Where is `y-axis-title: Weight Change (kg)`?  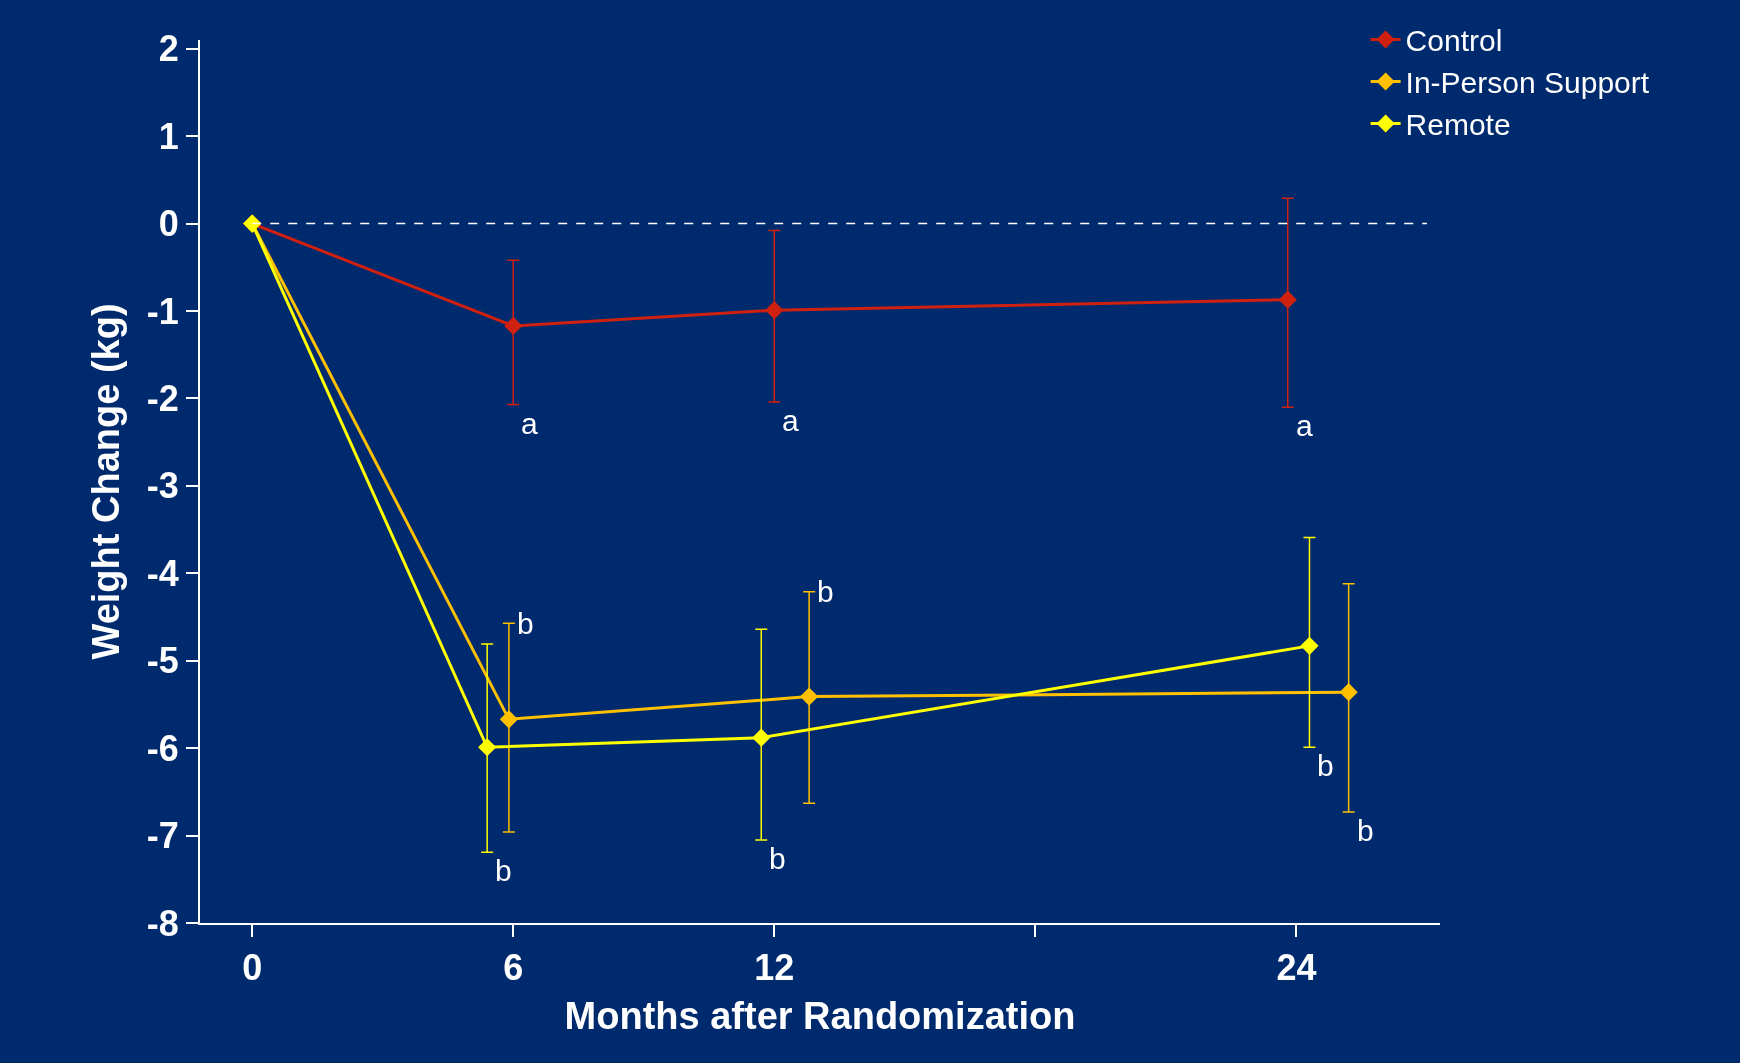 y-axis-title: Weight Change (kg) is located at coordinates (106, 481).